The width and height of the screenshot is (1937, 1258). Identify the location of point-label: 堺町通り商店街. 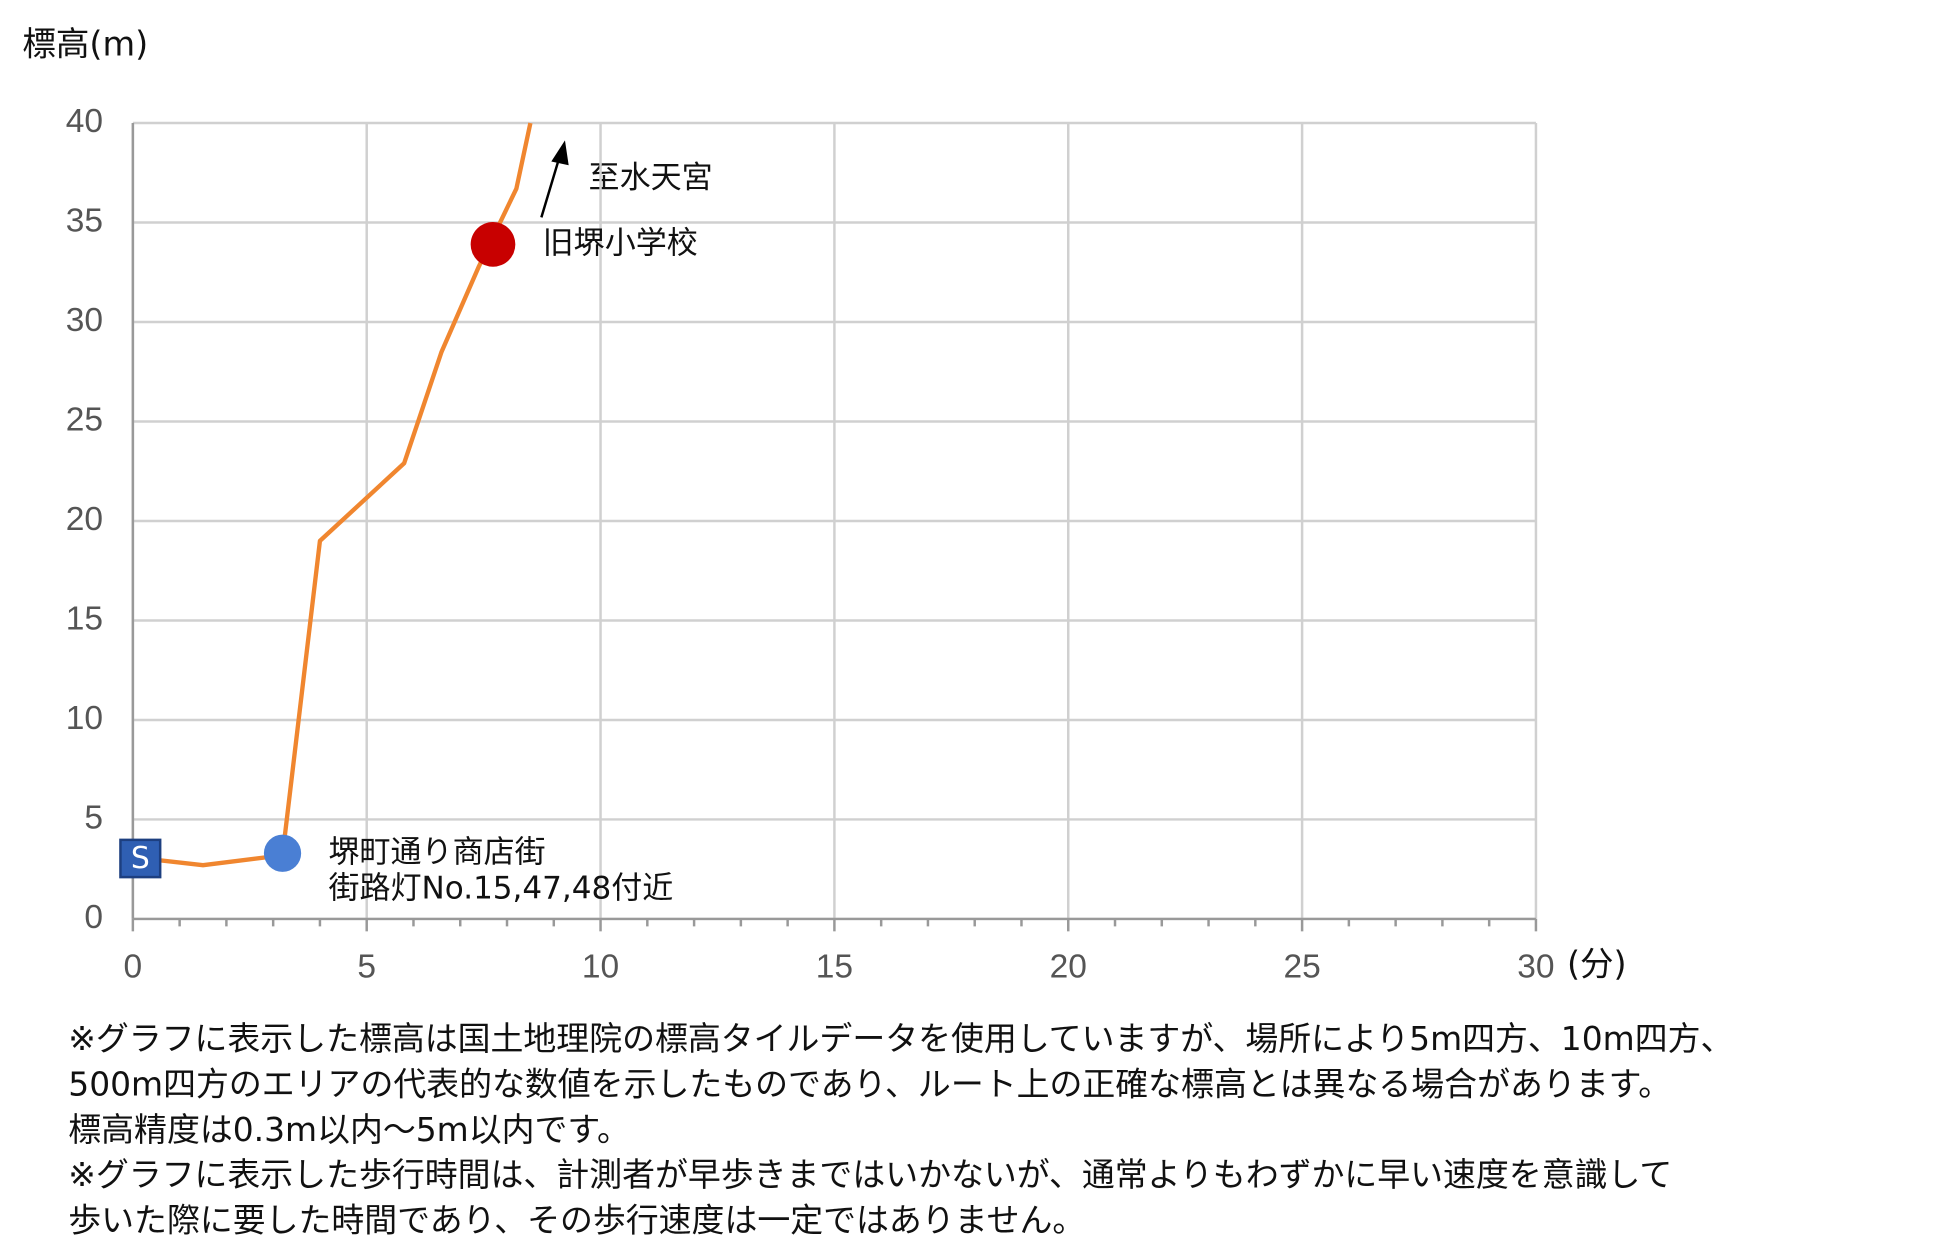
(436, 852).